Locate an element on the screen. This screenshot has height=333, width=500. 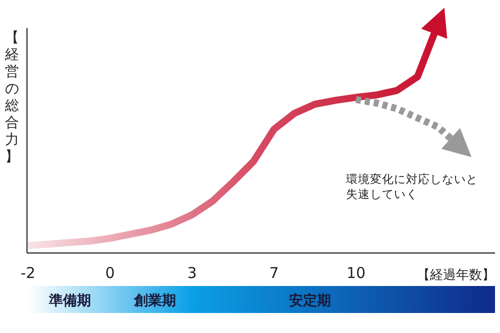
text: 安定期 is located at coordinates (310, 300).